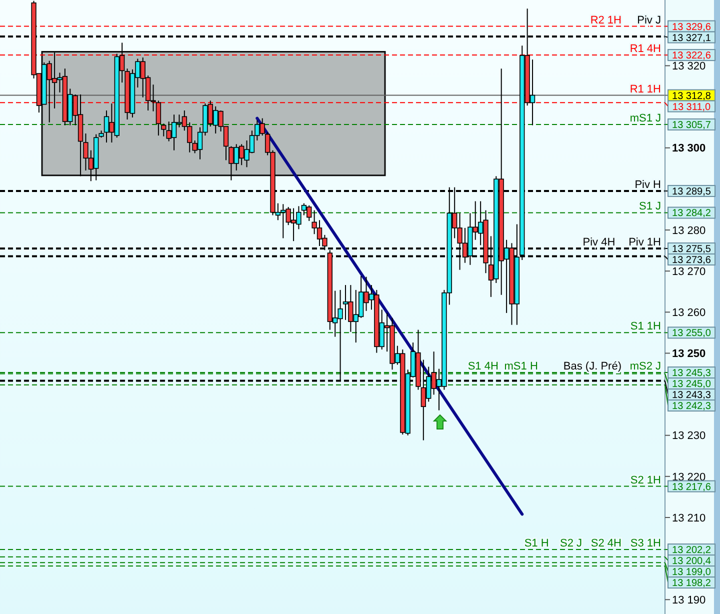 The image size is (720, 614). I want to click on ref-line-label: Piv 4H, so click(599, 242).